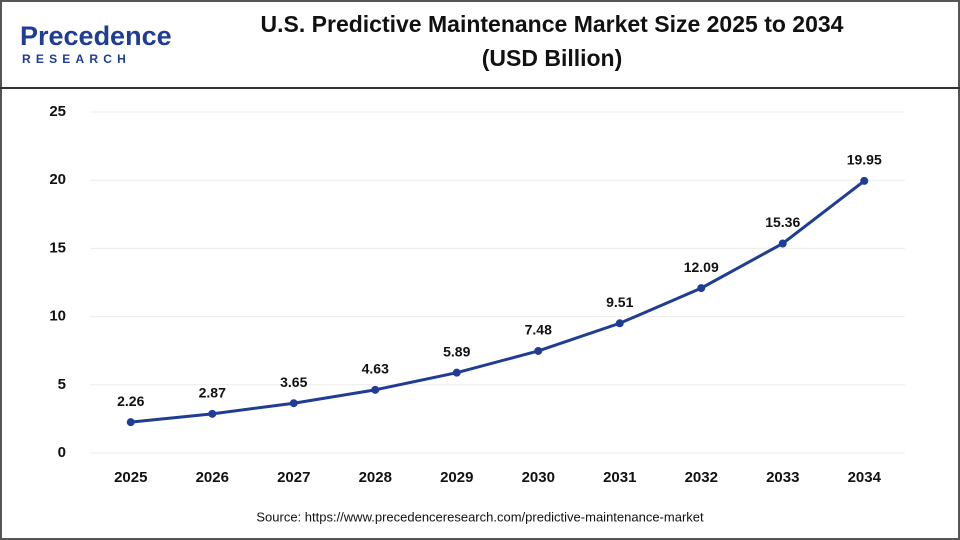  Describe the element at coordinates (212, 477) in the screenshot. I see `x-tick-label: 2026` at that location.